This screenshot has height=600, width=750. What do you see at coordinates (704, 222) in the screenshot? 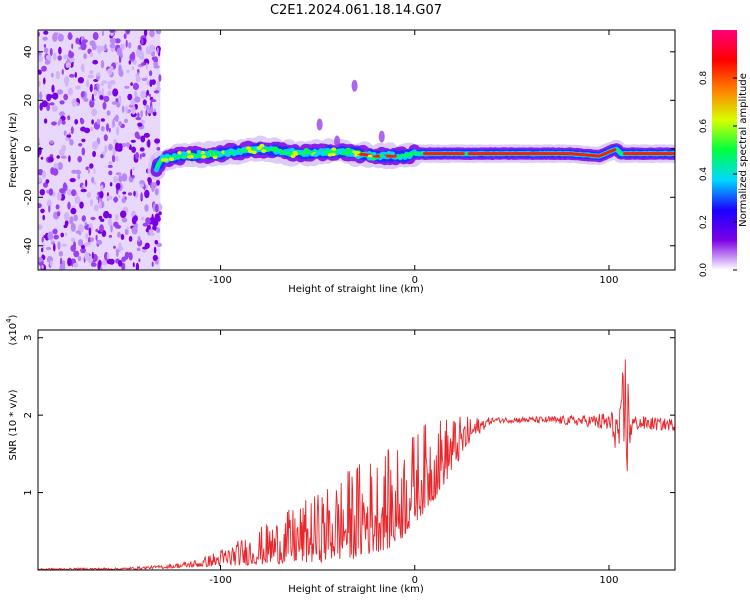
I see `colorbar-tick-label: 0.2` at bounding box center [704, 222].